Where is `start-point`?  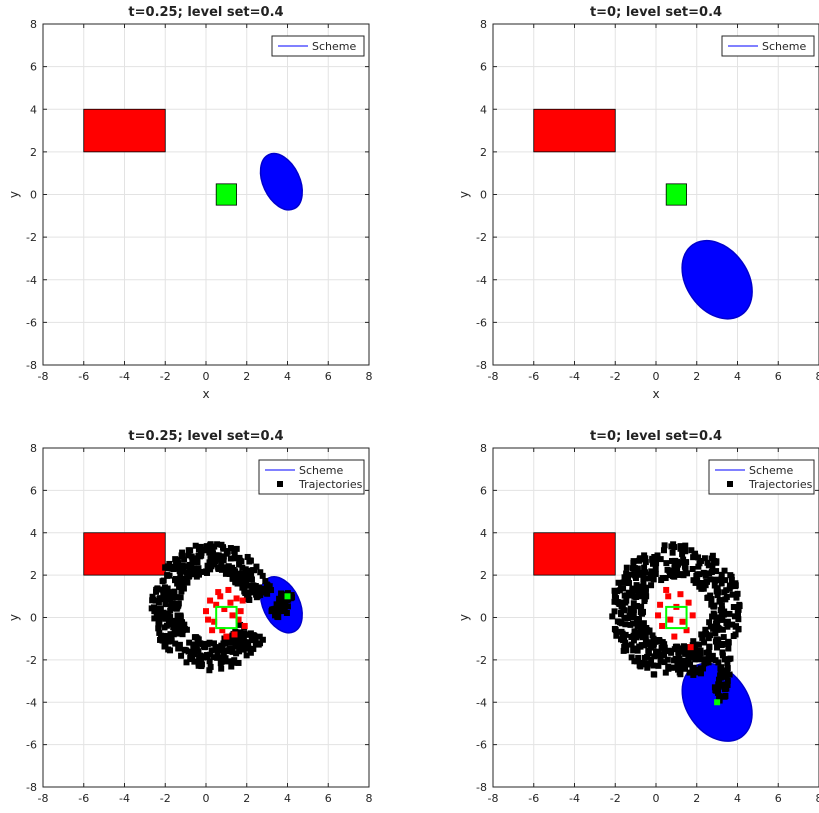
start-point is located at coordinates (717, 702).